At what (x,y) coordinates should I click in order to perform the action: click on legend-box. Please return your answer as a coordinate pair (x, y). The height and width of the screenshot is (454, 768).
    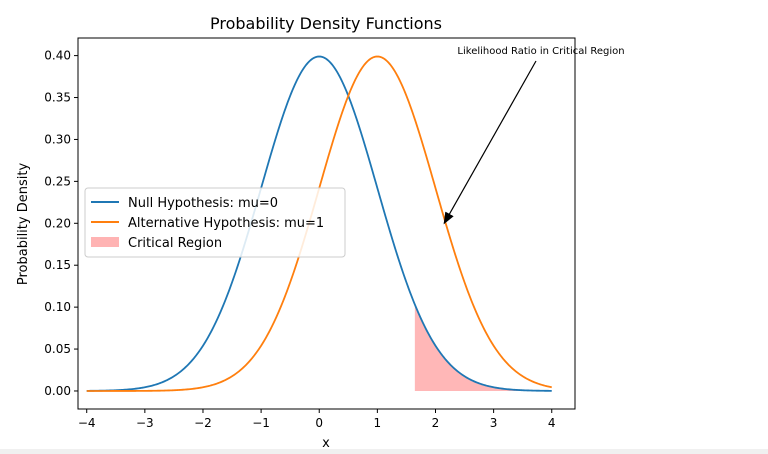
    Looking at the image, I should click on (215, 222).